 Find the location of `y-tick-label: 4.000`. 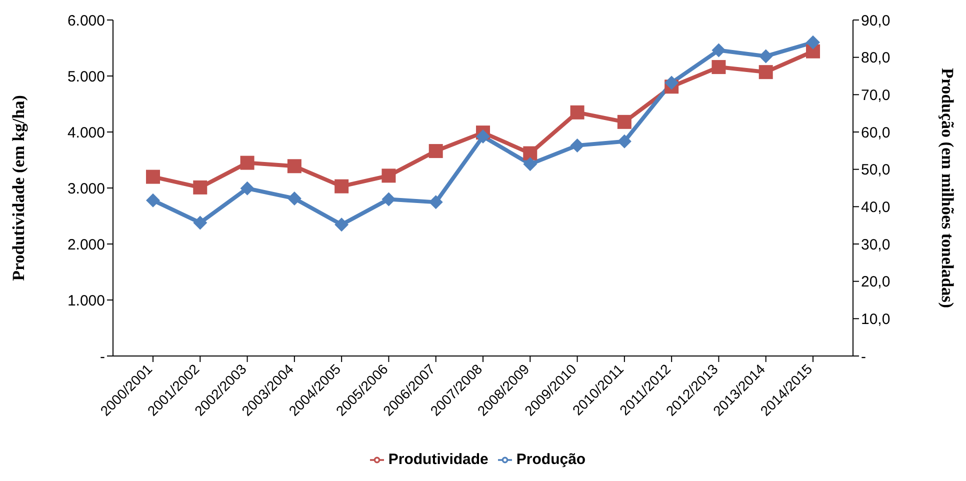

y-tick-label: 4.000 is located at coordinates (86, 133).